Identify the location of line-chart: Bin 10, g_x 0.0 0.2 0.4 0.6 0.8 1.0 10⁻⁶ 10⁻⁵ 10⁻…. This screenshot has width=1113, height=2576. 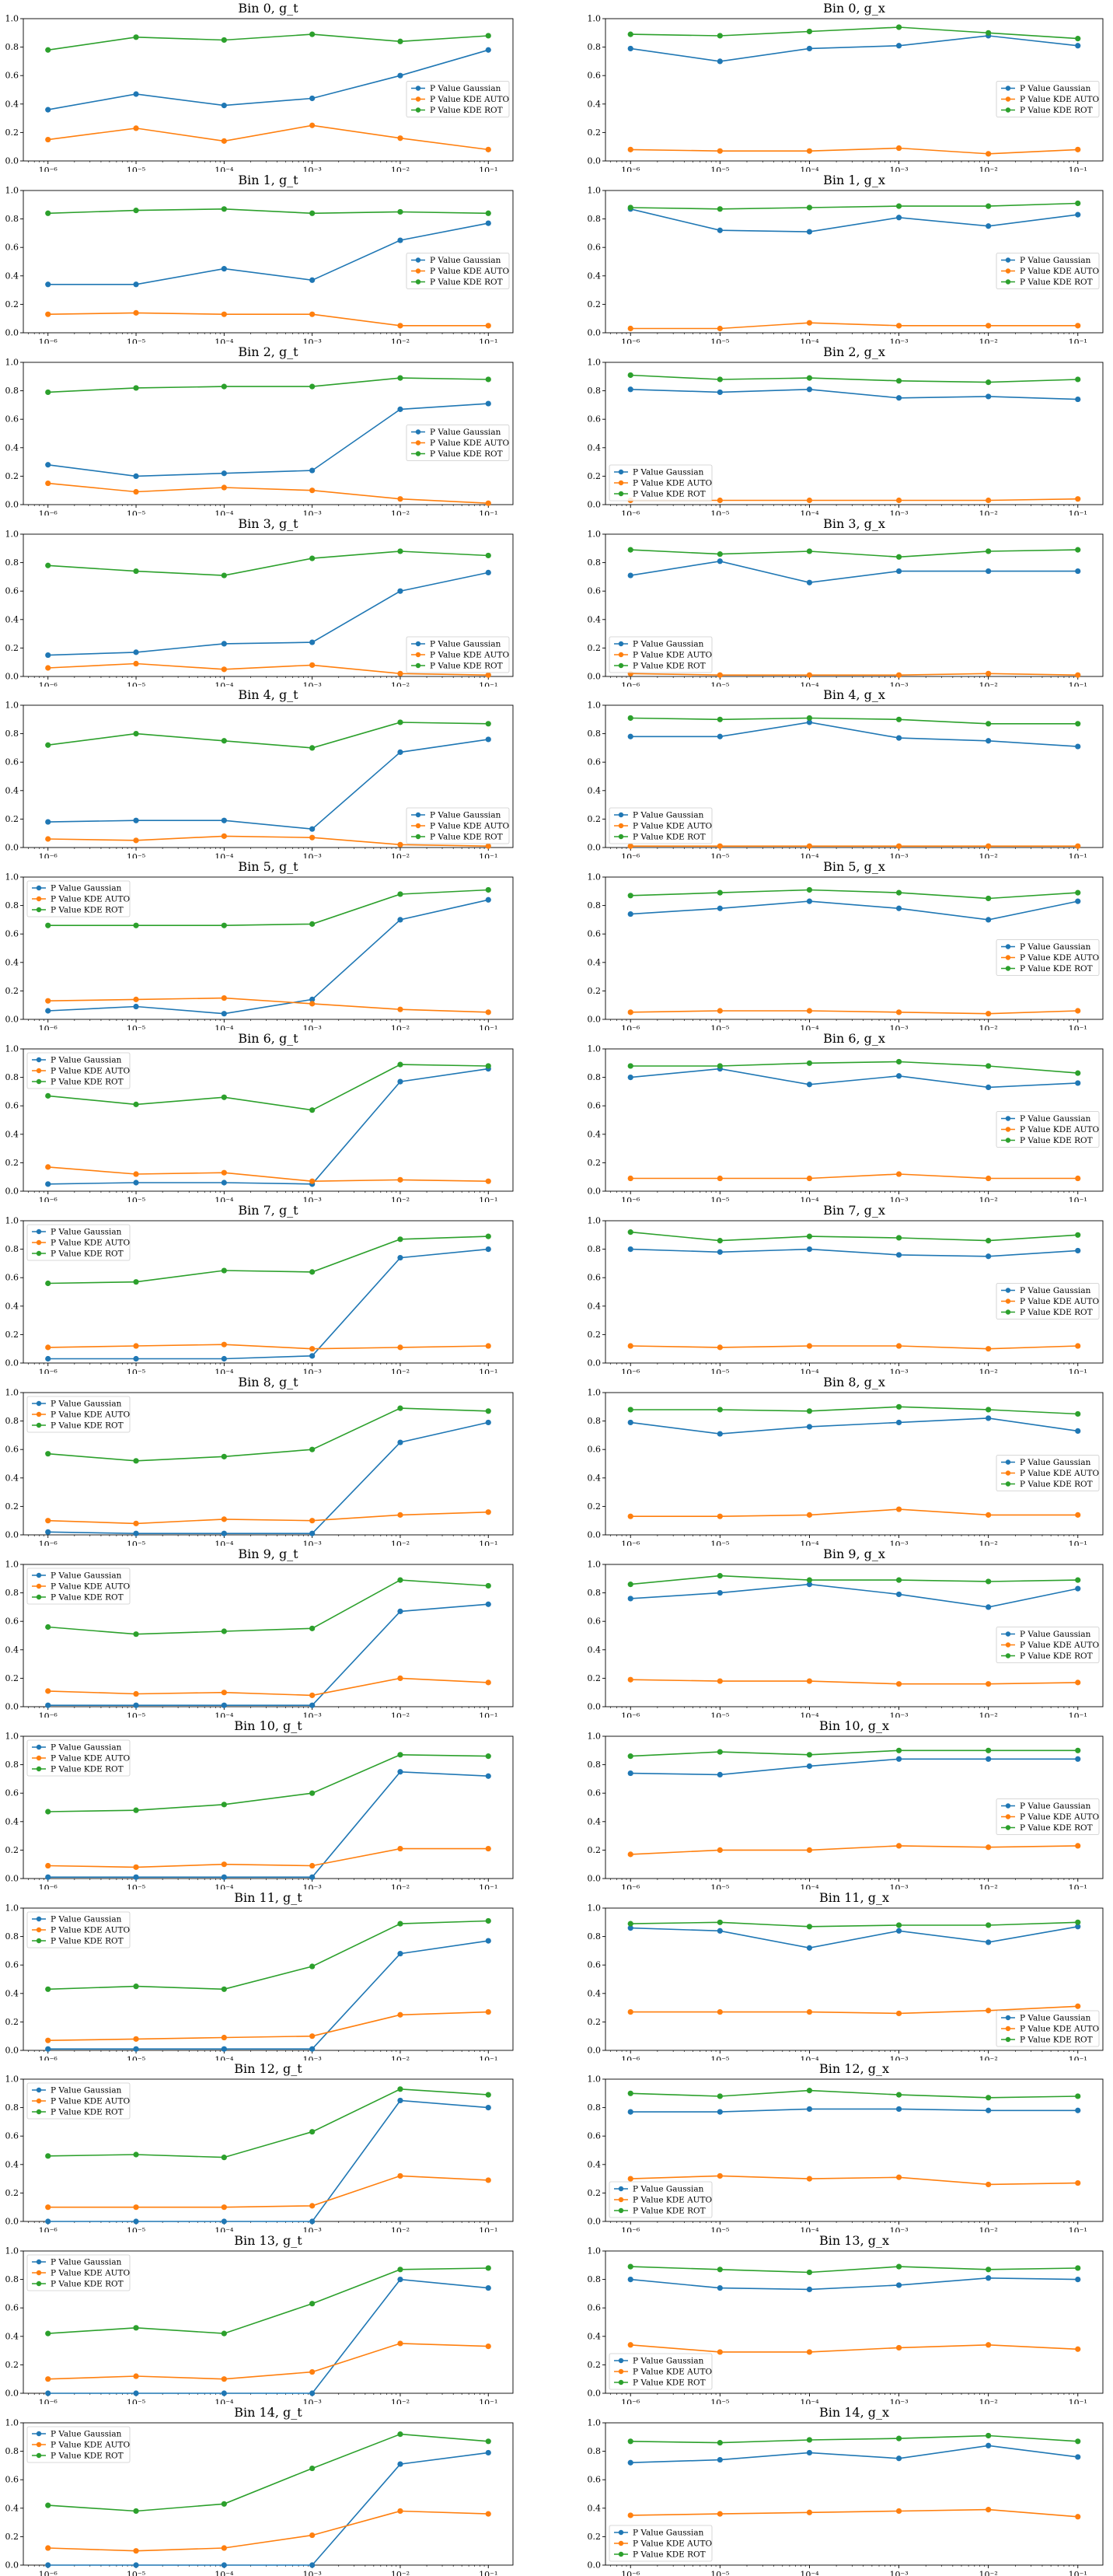
(846, 1803).